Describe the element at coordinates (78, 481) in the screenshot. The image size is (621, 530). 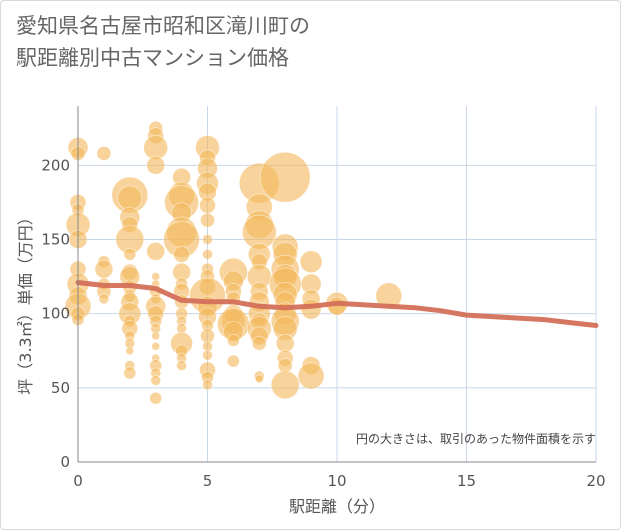
I see `x-tick-label: 0` at that location.